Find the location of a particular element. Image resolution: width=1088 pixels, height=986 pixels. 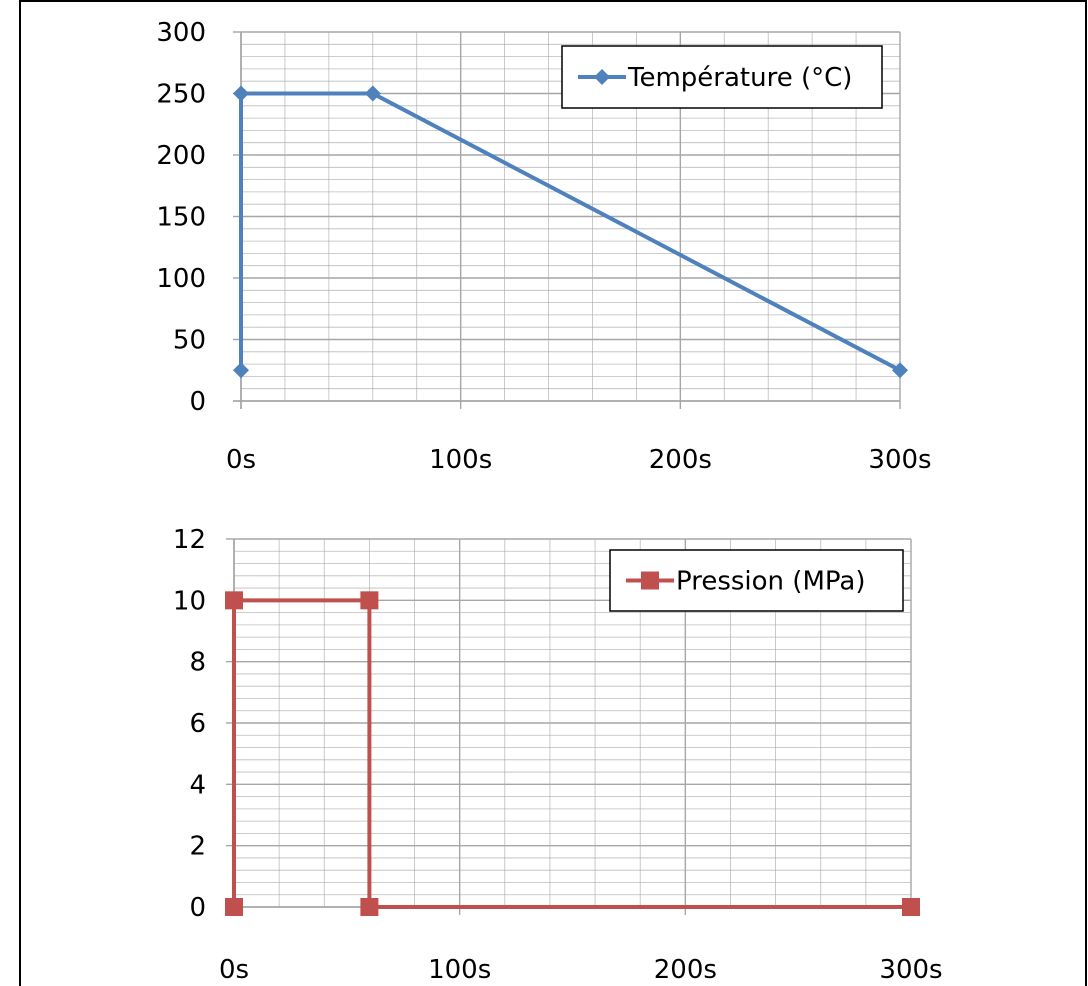

y-tick-label: 50 is located at coordinates (189, 341).